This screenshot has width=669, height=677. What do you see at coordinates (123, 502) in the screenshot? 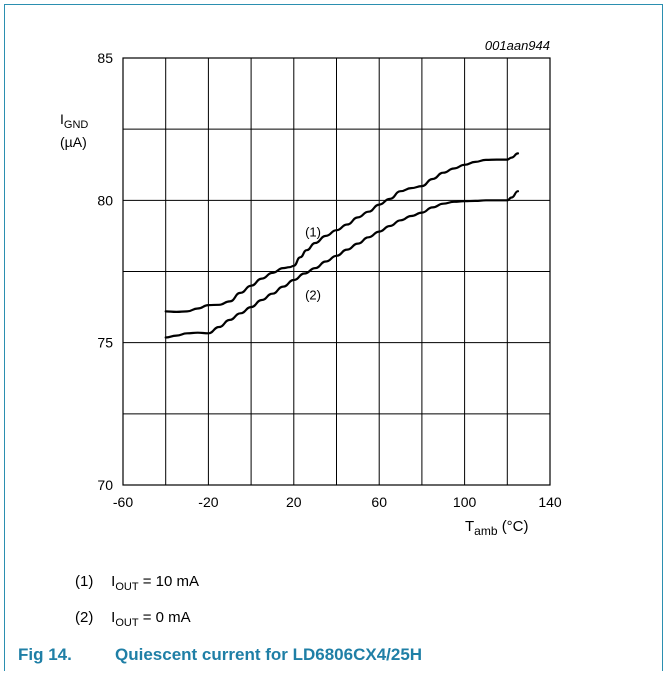
I see `x-tick-label: -60` at bounding box center [123, 502].